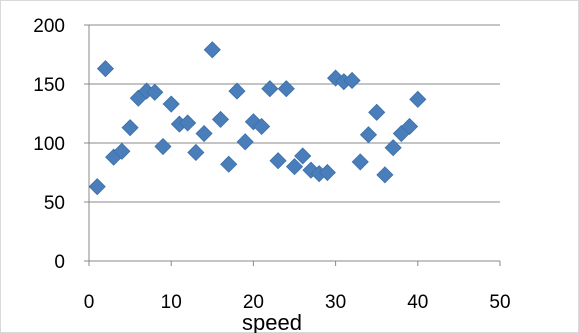 This screenshot has width=579, height=333. What do you see at coordinates (417, 302) in the screenshot?
I see `x-tick-label: 40` at bounding box center [417, 302].